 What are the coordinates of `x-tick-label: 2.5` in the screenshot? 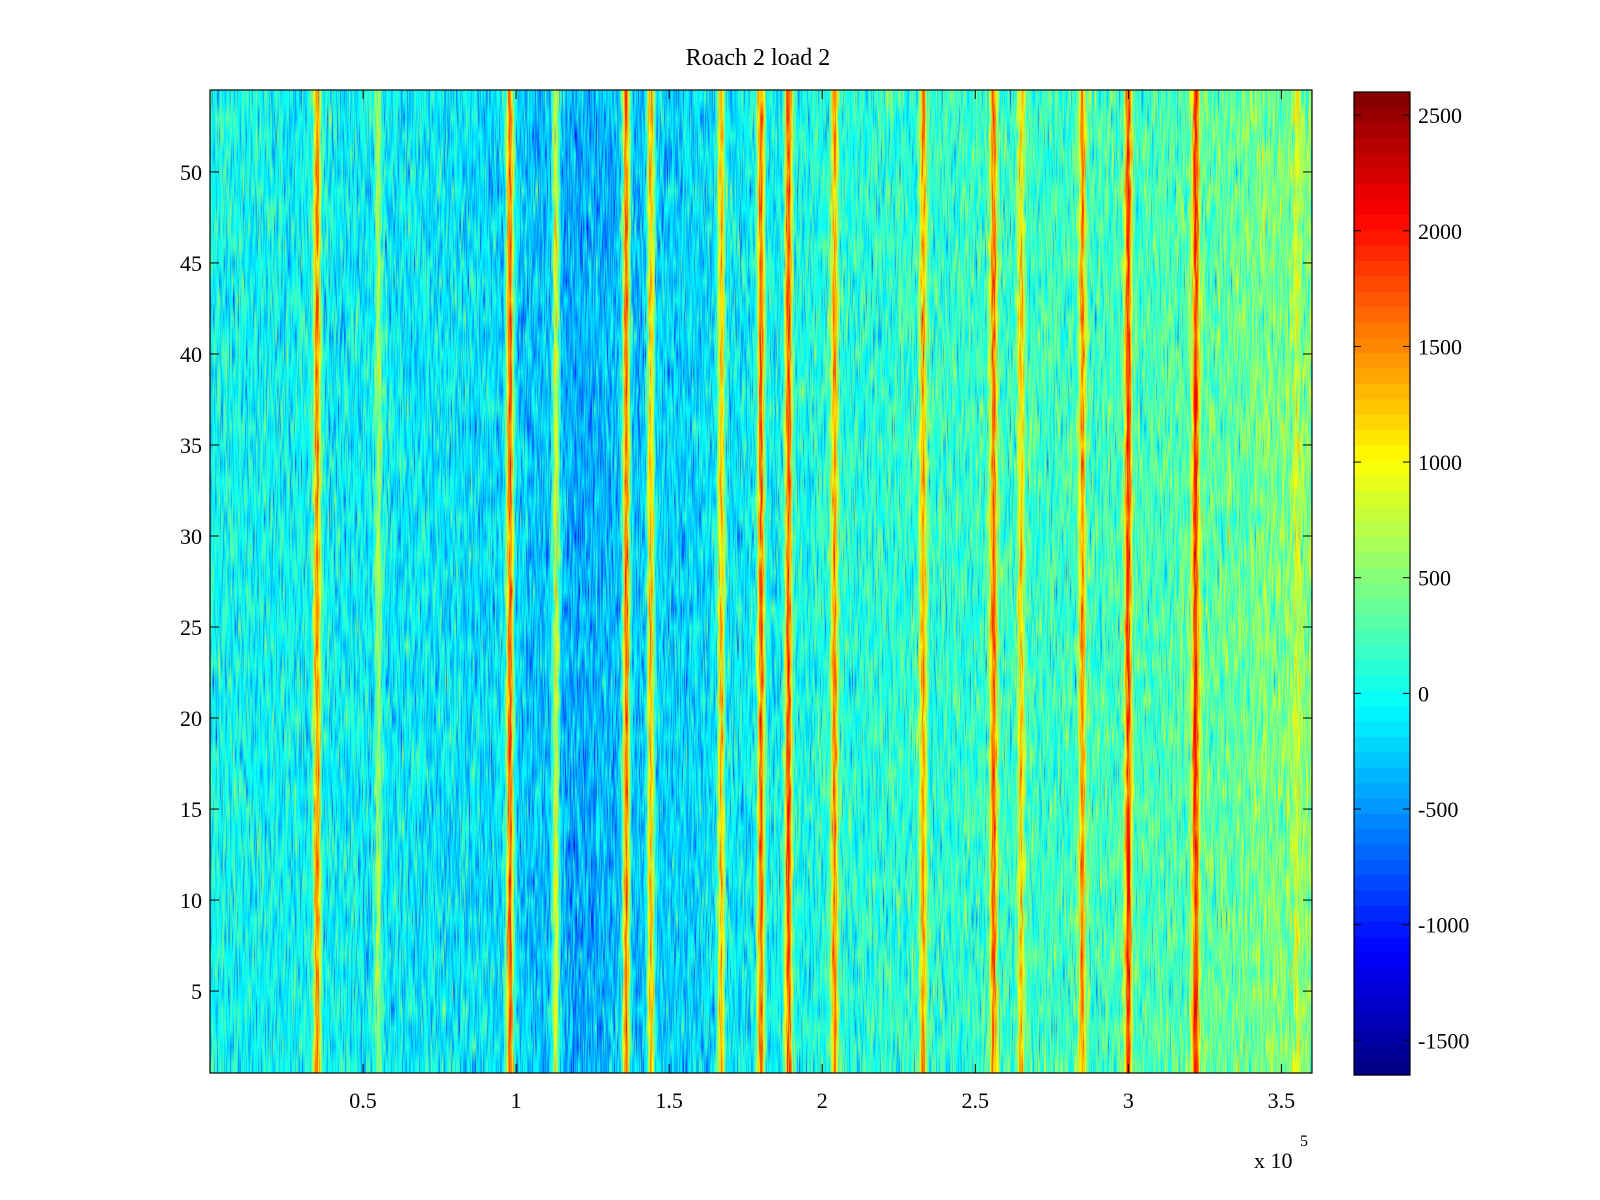 It's located at (976, 1100).